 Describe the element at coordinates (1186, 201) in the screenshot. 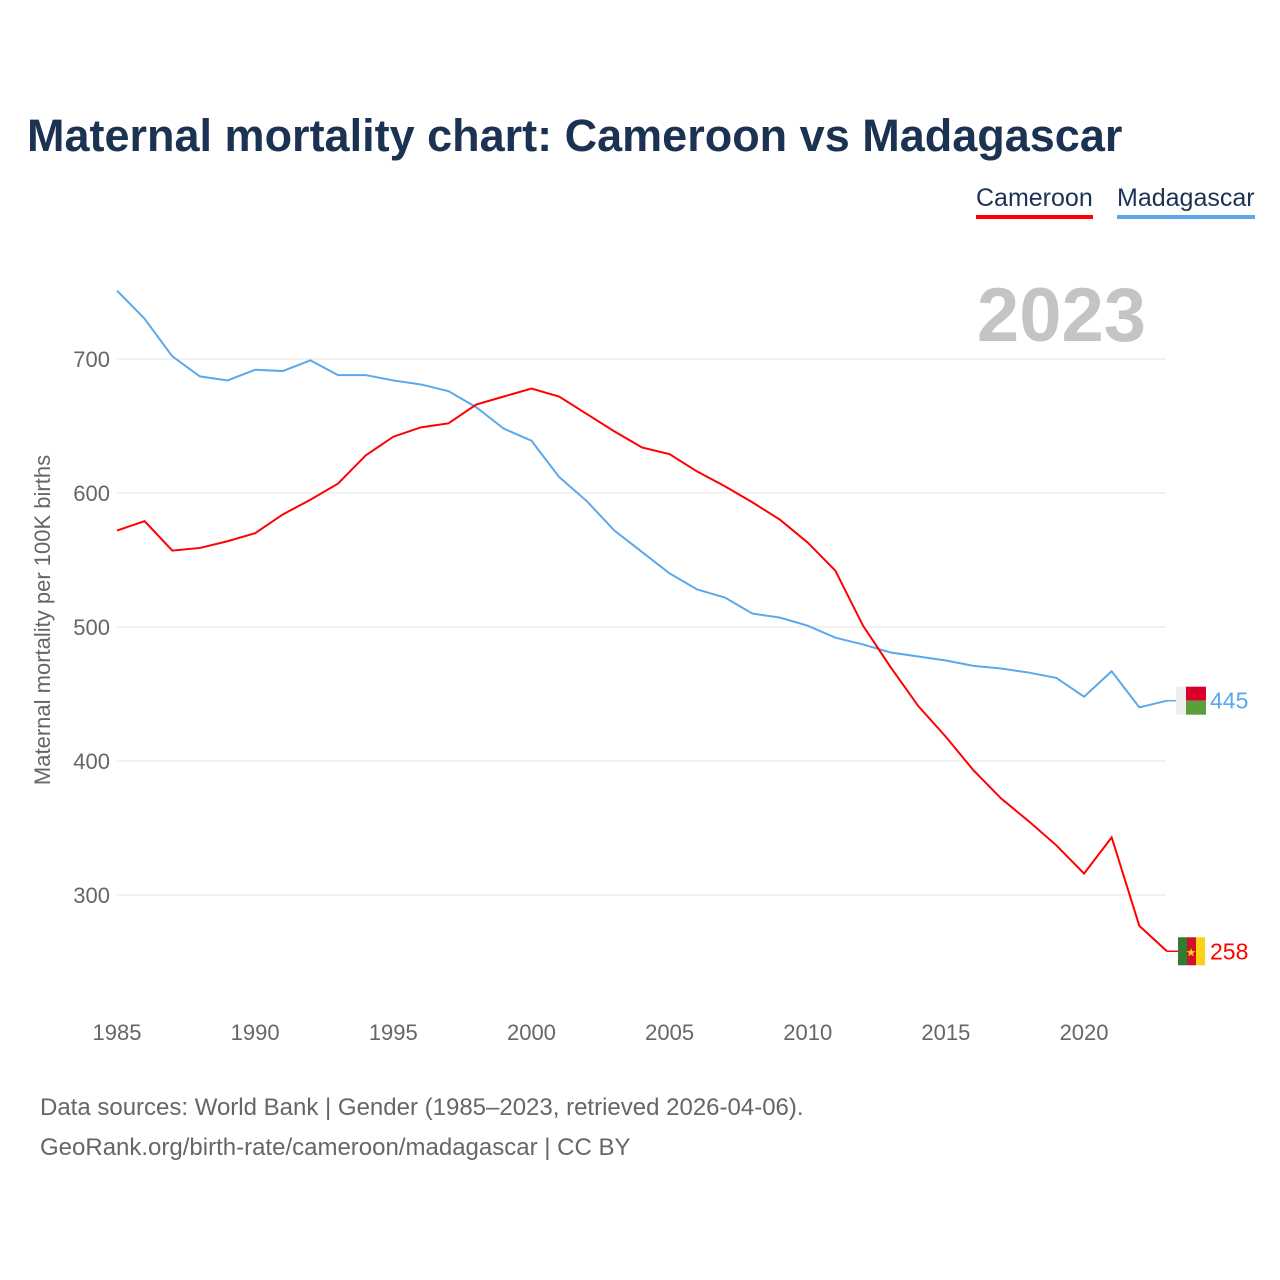

I see `legend-madagascar: Madagascar` at that location.